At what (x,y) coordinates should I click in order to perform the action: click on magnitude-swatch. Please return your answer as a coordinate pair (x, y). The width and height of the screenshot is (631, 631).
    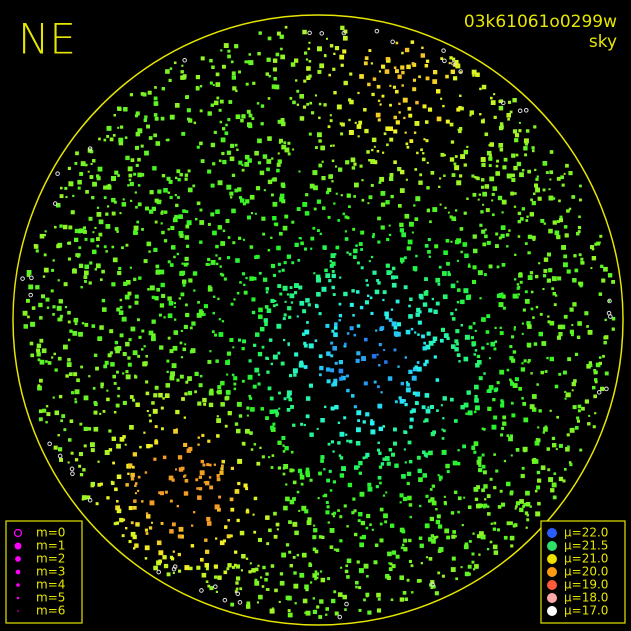
    Looking at the image, I should click on (18, 546).